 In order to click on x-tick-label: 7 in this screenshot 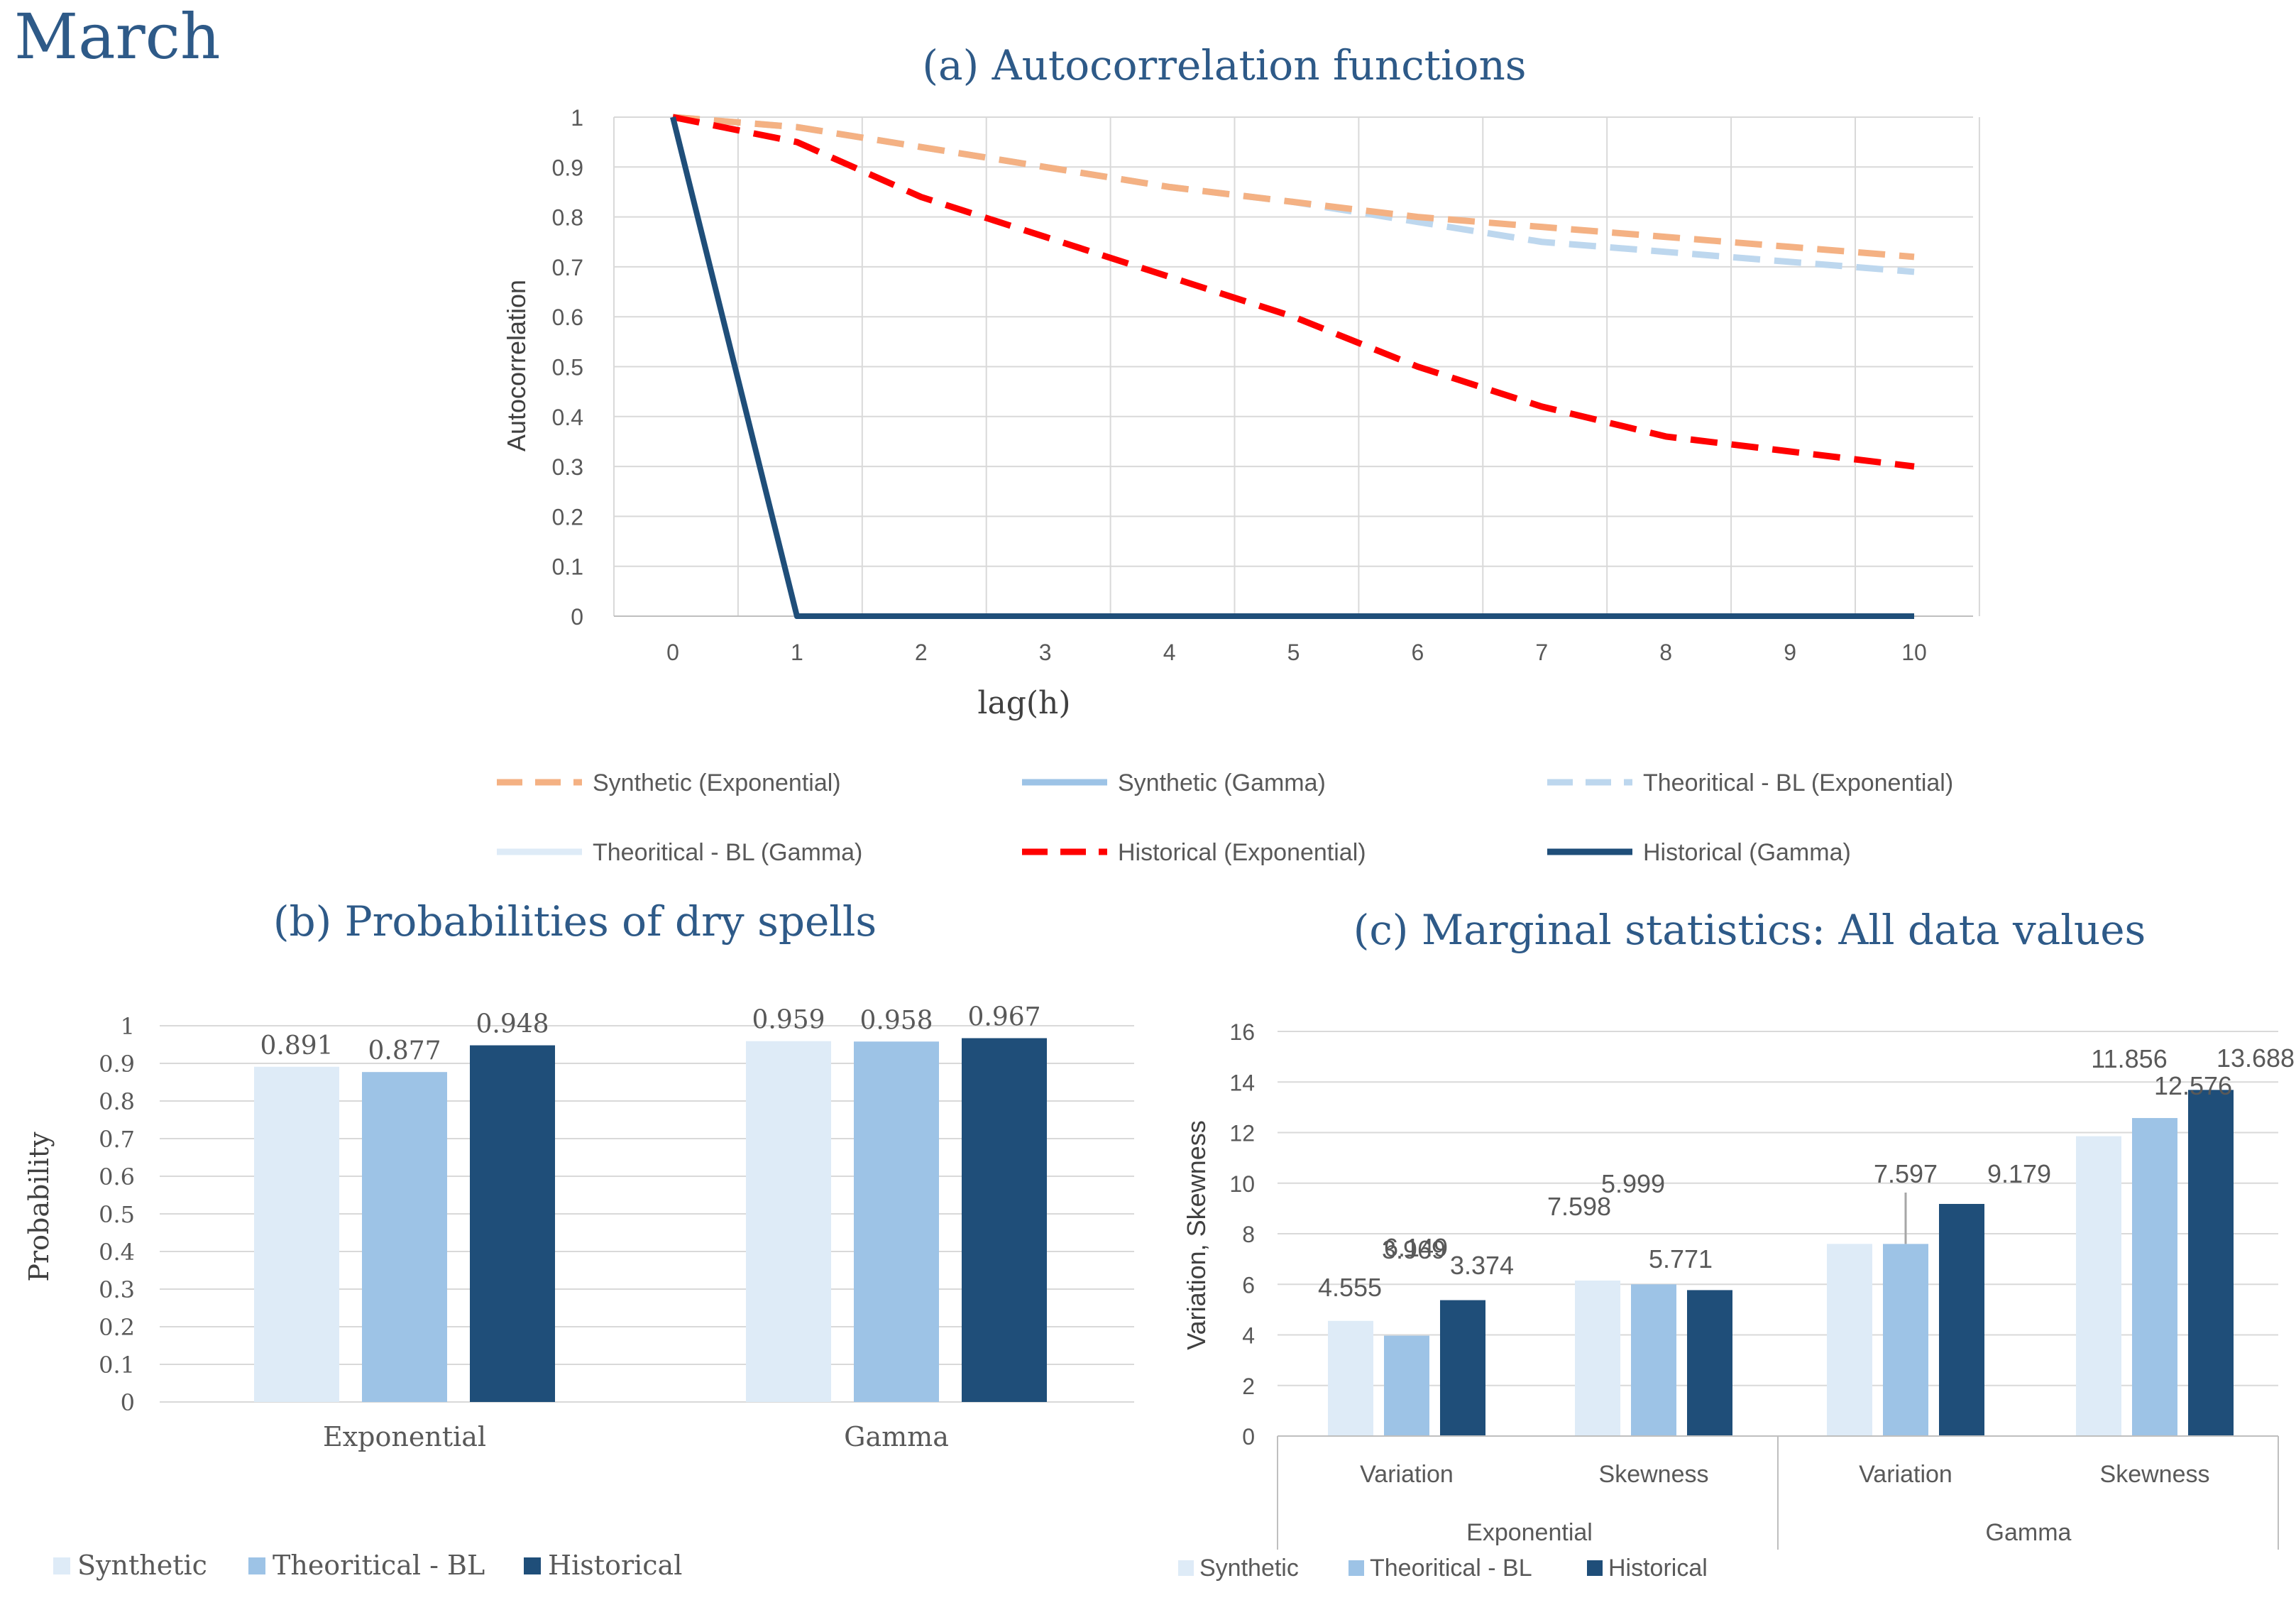, I will do `click(1541, 652)`.